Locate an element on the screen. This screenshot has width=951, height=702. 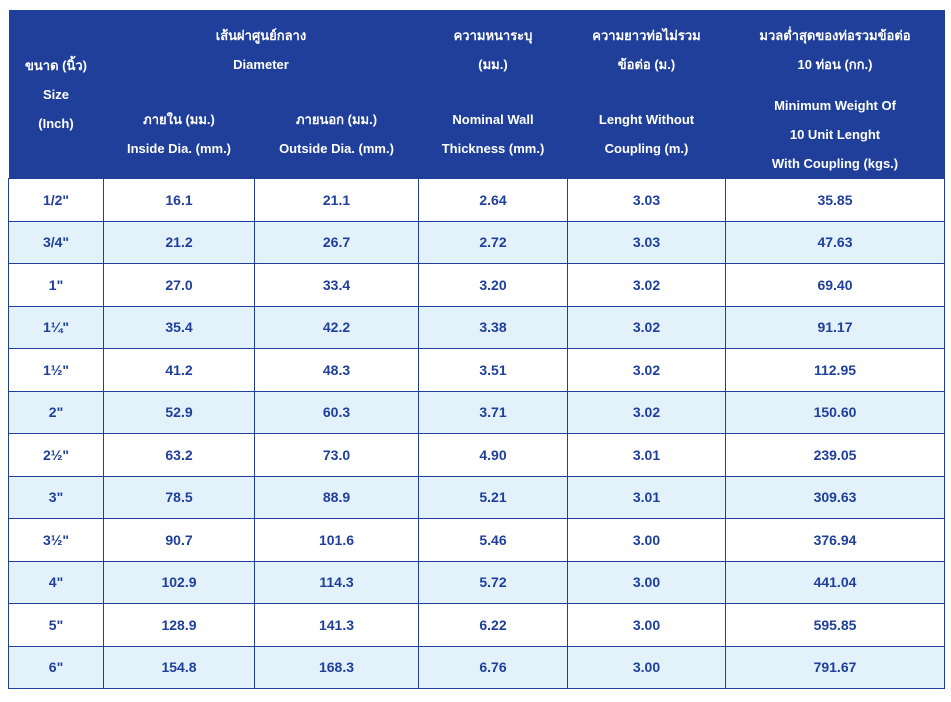
outside-dia-cell: 73.0 is located at coordinates (336, 455).